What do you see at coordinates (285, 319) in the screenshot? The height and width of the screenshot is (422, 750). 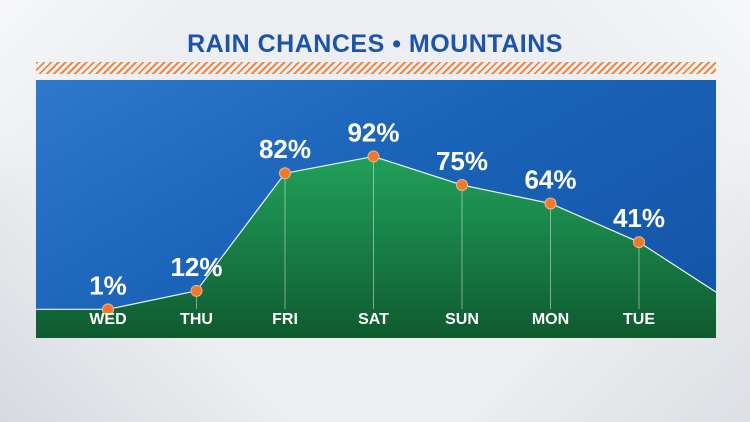 I see `day-label-fri: FRI` at bounding box center [285, 319].